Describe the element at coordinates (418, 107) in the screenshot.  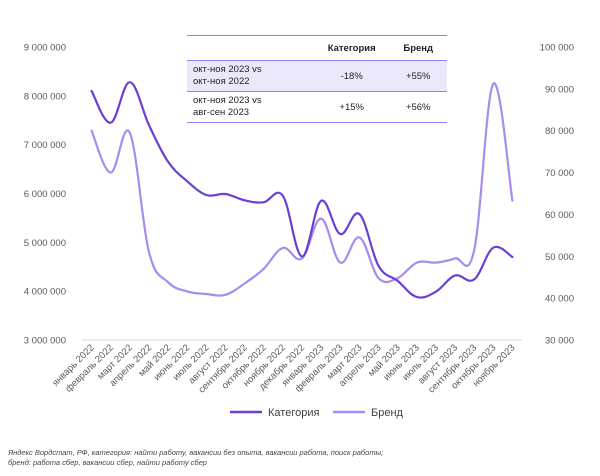
I see `brand-change: +56%` at that location.